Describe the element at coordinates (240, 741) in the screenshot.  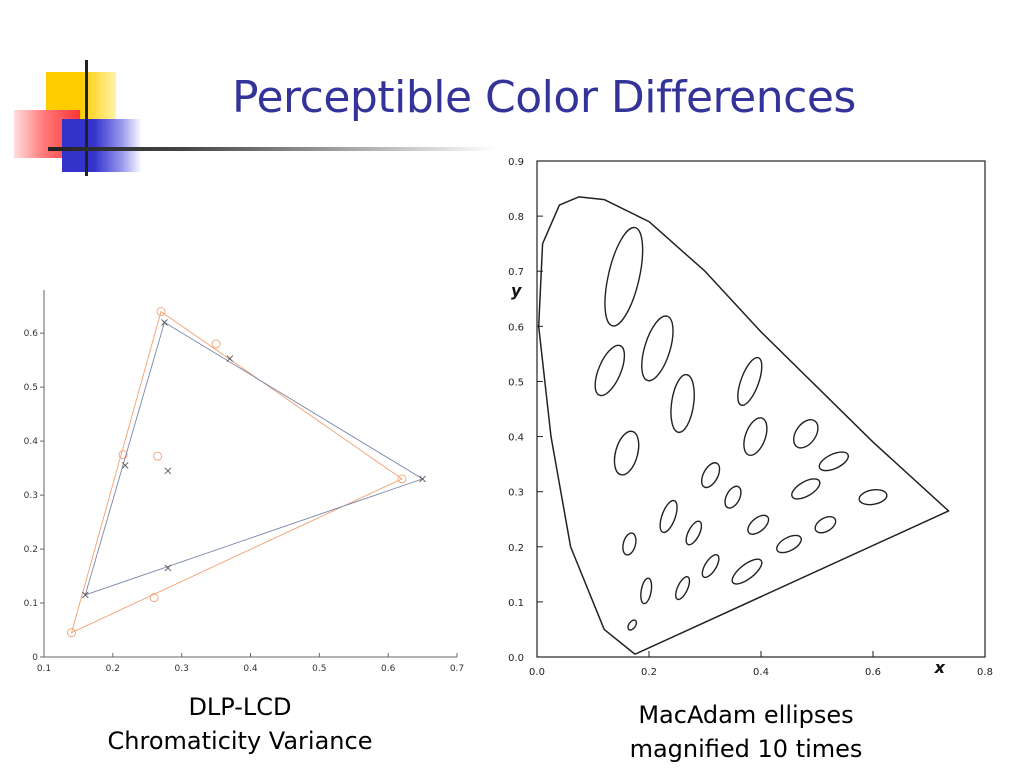
I see `left-caption-line-2: Chromaticity Variance` at that location.